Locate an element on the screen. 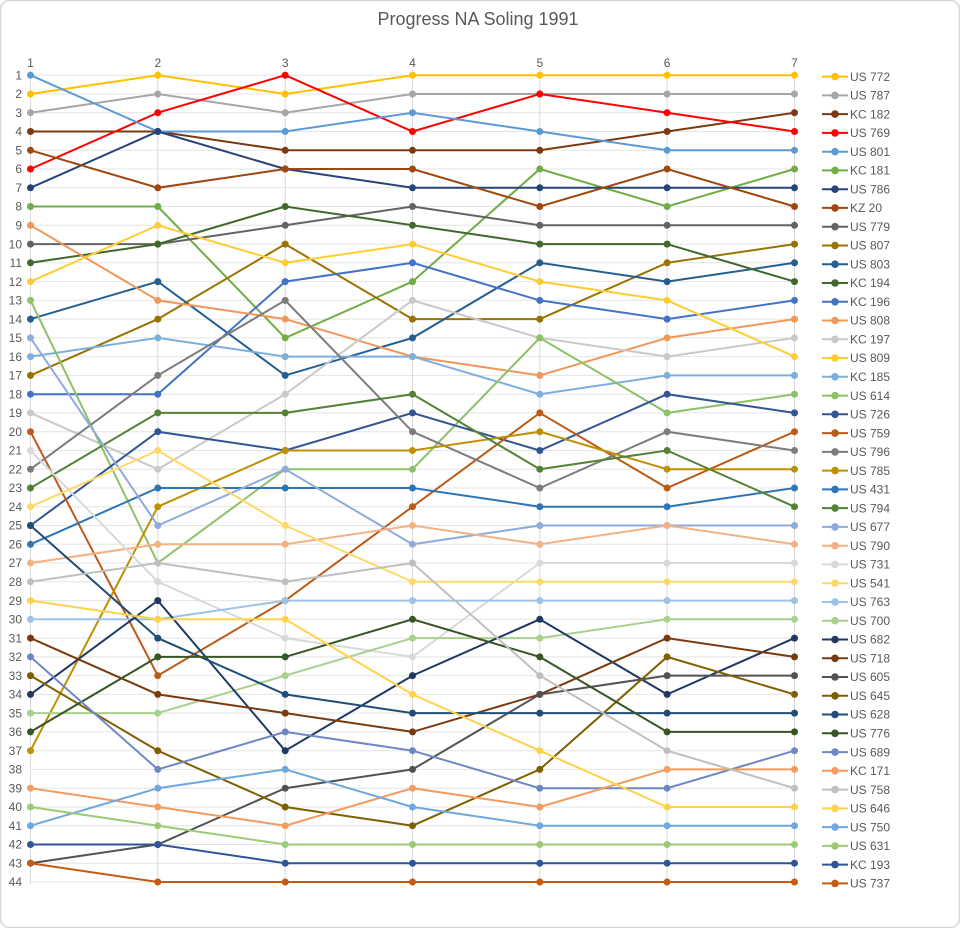 This screenshot has height=928, width=960. svg-text: US 809 is located at coordinates (870, 358).